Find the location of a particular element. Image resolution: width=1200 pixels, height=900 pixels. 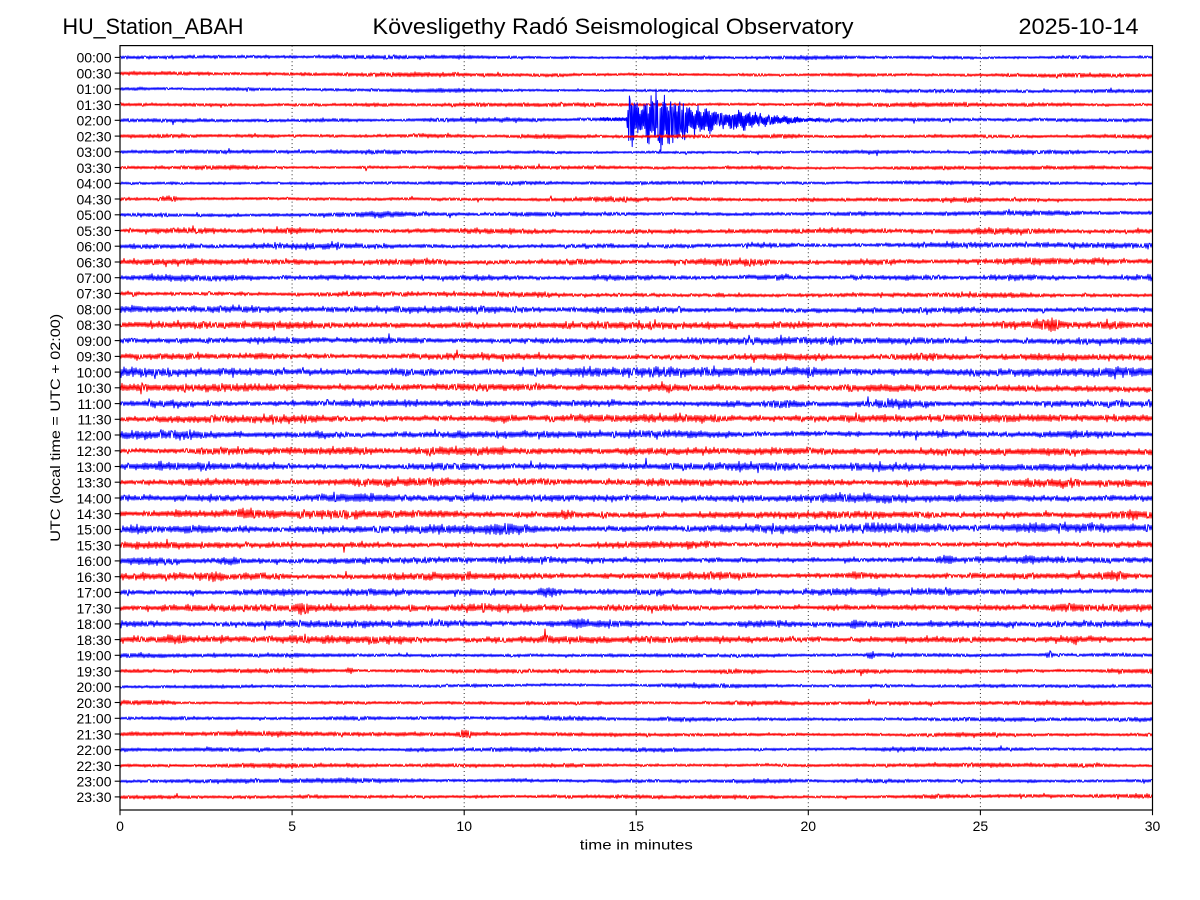

svg-text: 20:30 is located at coordinates (93, 703).